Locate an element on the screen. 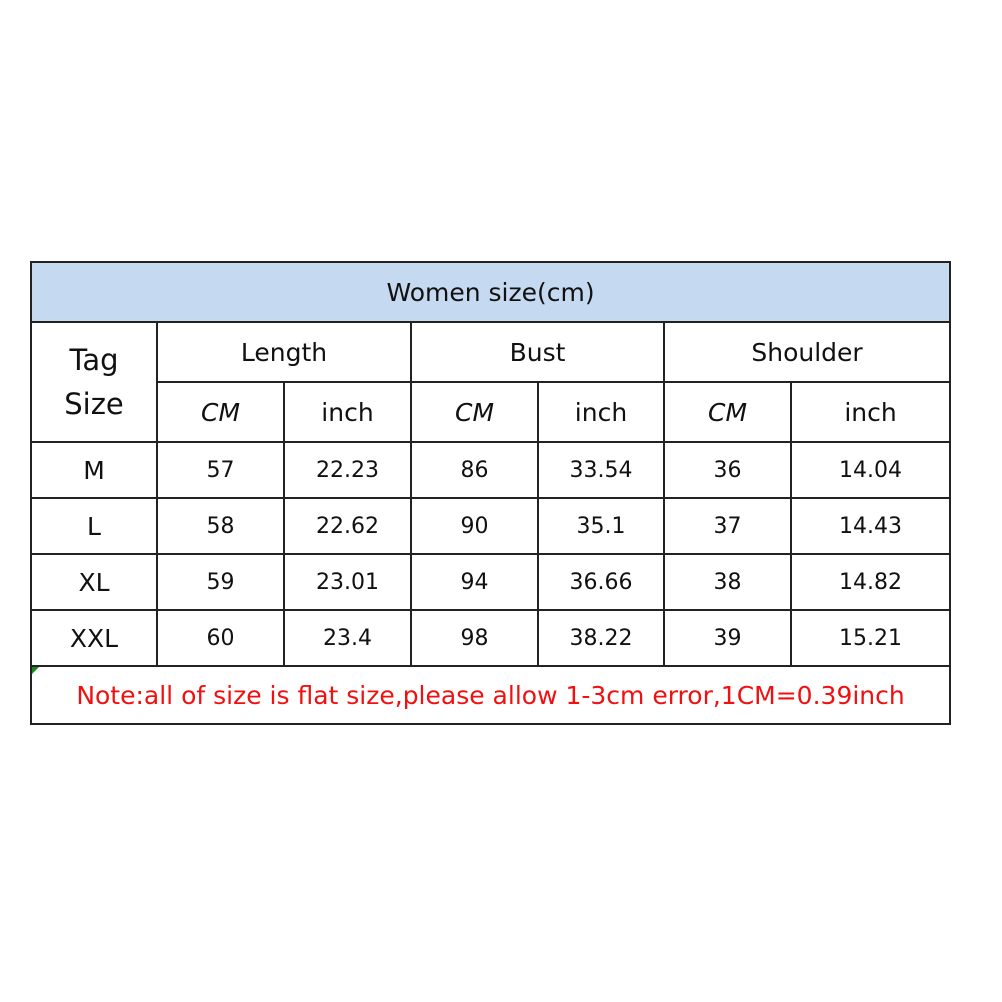 This screenshot has width=1002, height=1002. table-row: XL 59 23.01 94 36.66 38 14.82 is located at coordinates (491, 582).